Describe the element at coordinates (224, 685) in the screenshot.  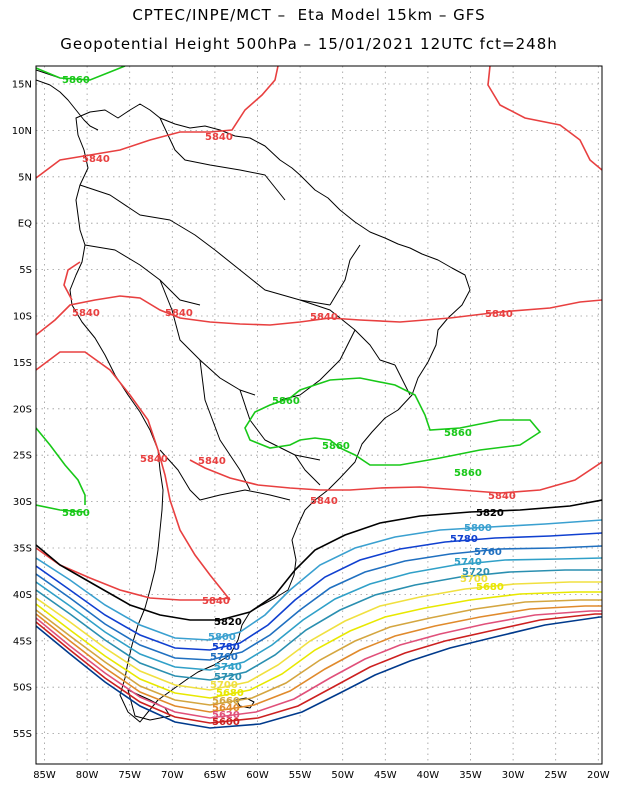
I see `label-5700-s: 5700` at that location.